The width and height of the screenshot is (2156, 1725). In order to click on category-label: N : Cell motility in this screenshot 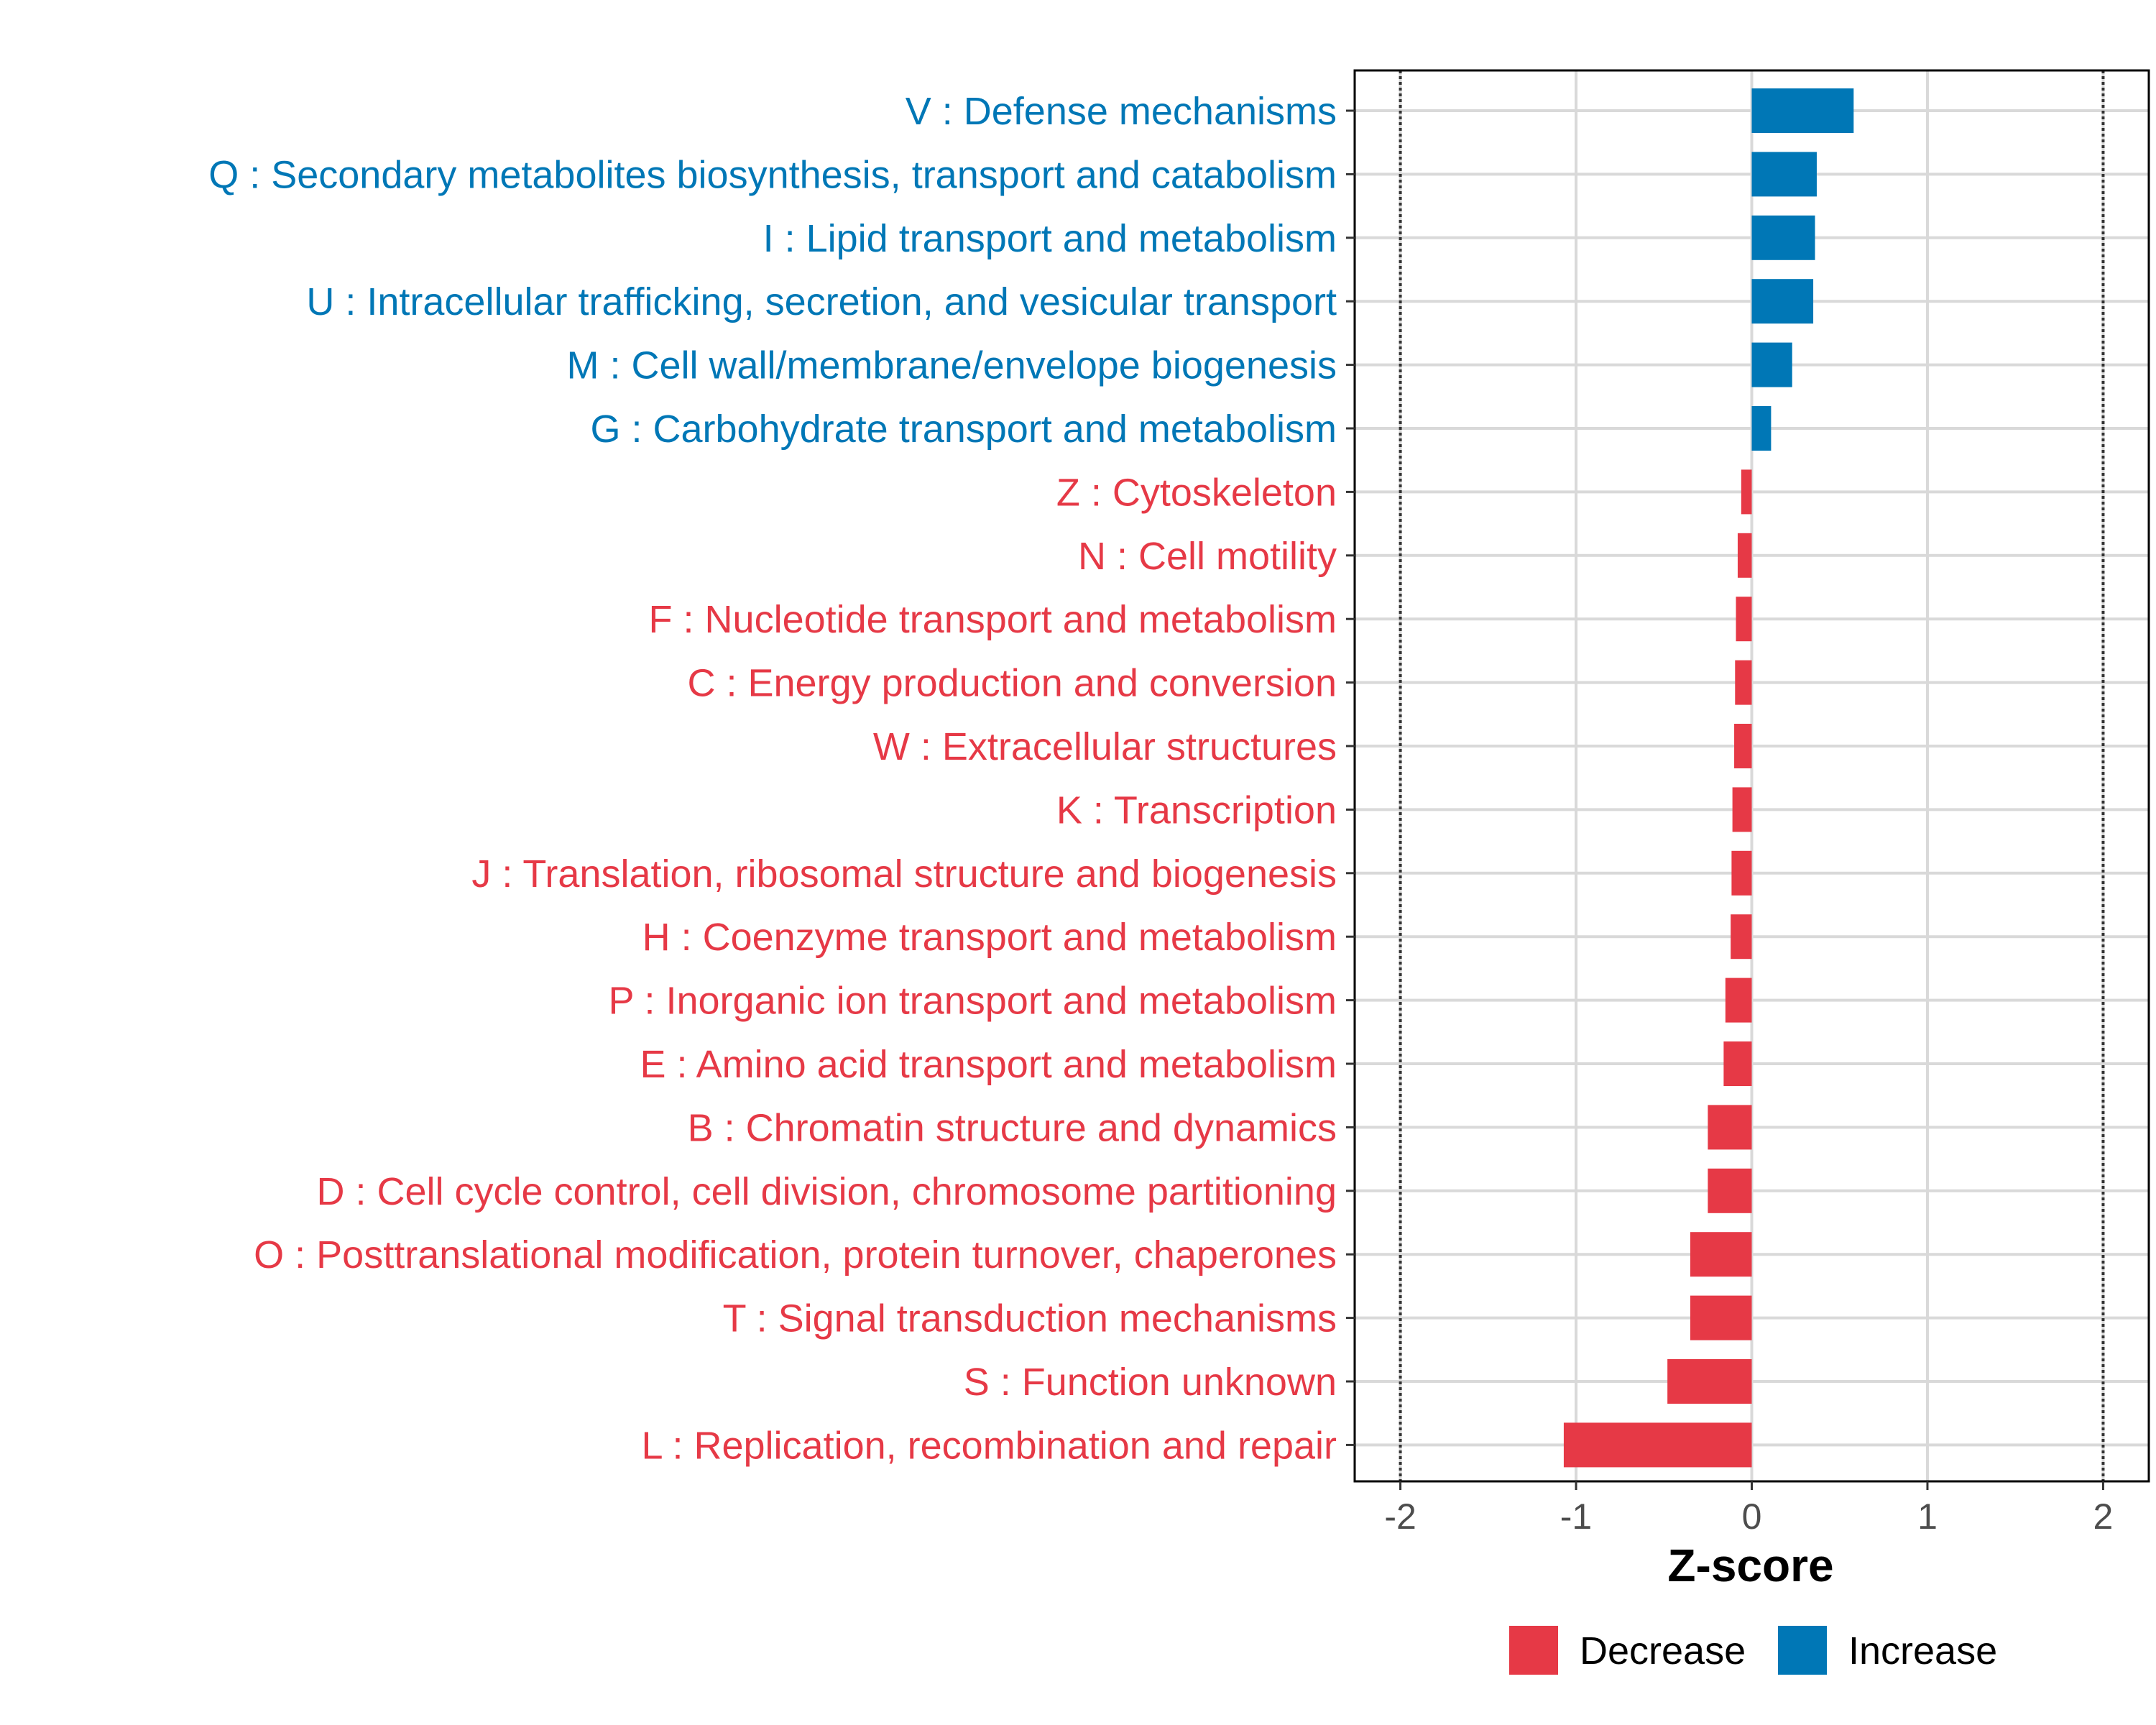, I will do `click(1207, 556)`.